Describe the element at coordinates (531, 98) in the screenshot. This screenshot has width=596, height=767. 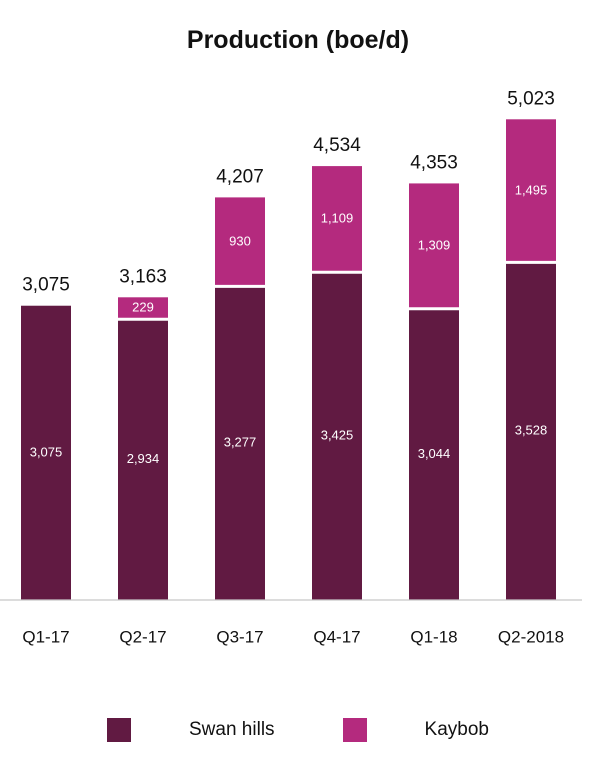
I see `total-label-q2-2018: 5,023` at that location.